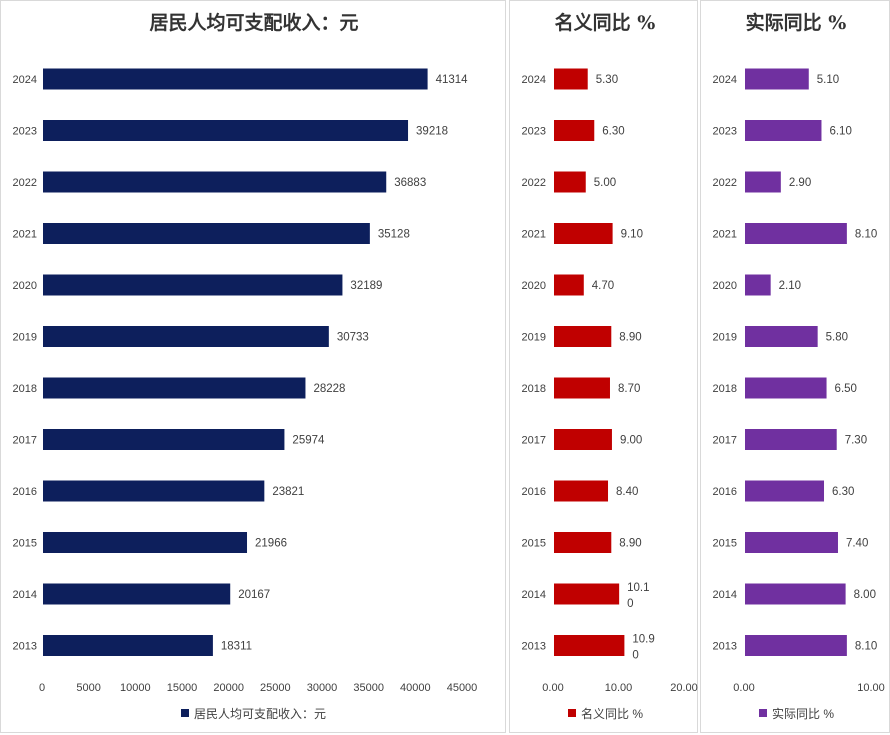 Image resolution: width=890 pixels, height=735 pixels. Describe the element at coordinates (534, 492) in the screenshot. I see `category-label: 2016` at that location.